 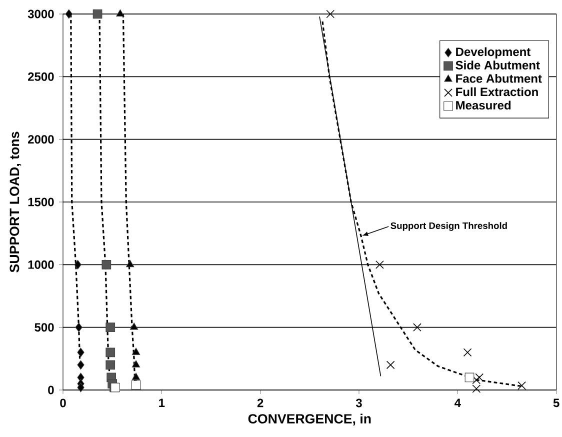 What do you see at coordinates (457, 402) in the screenshot?
I see `x-tick-label: 4` at bounding box center [457, 402].